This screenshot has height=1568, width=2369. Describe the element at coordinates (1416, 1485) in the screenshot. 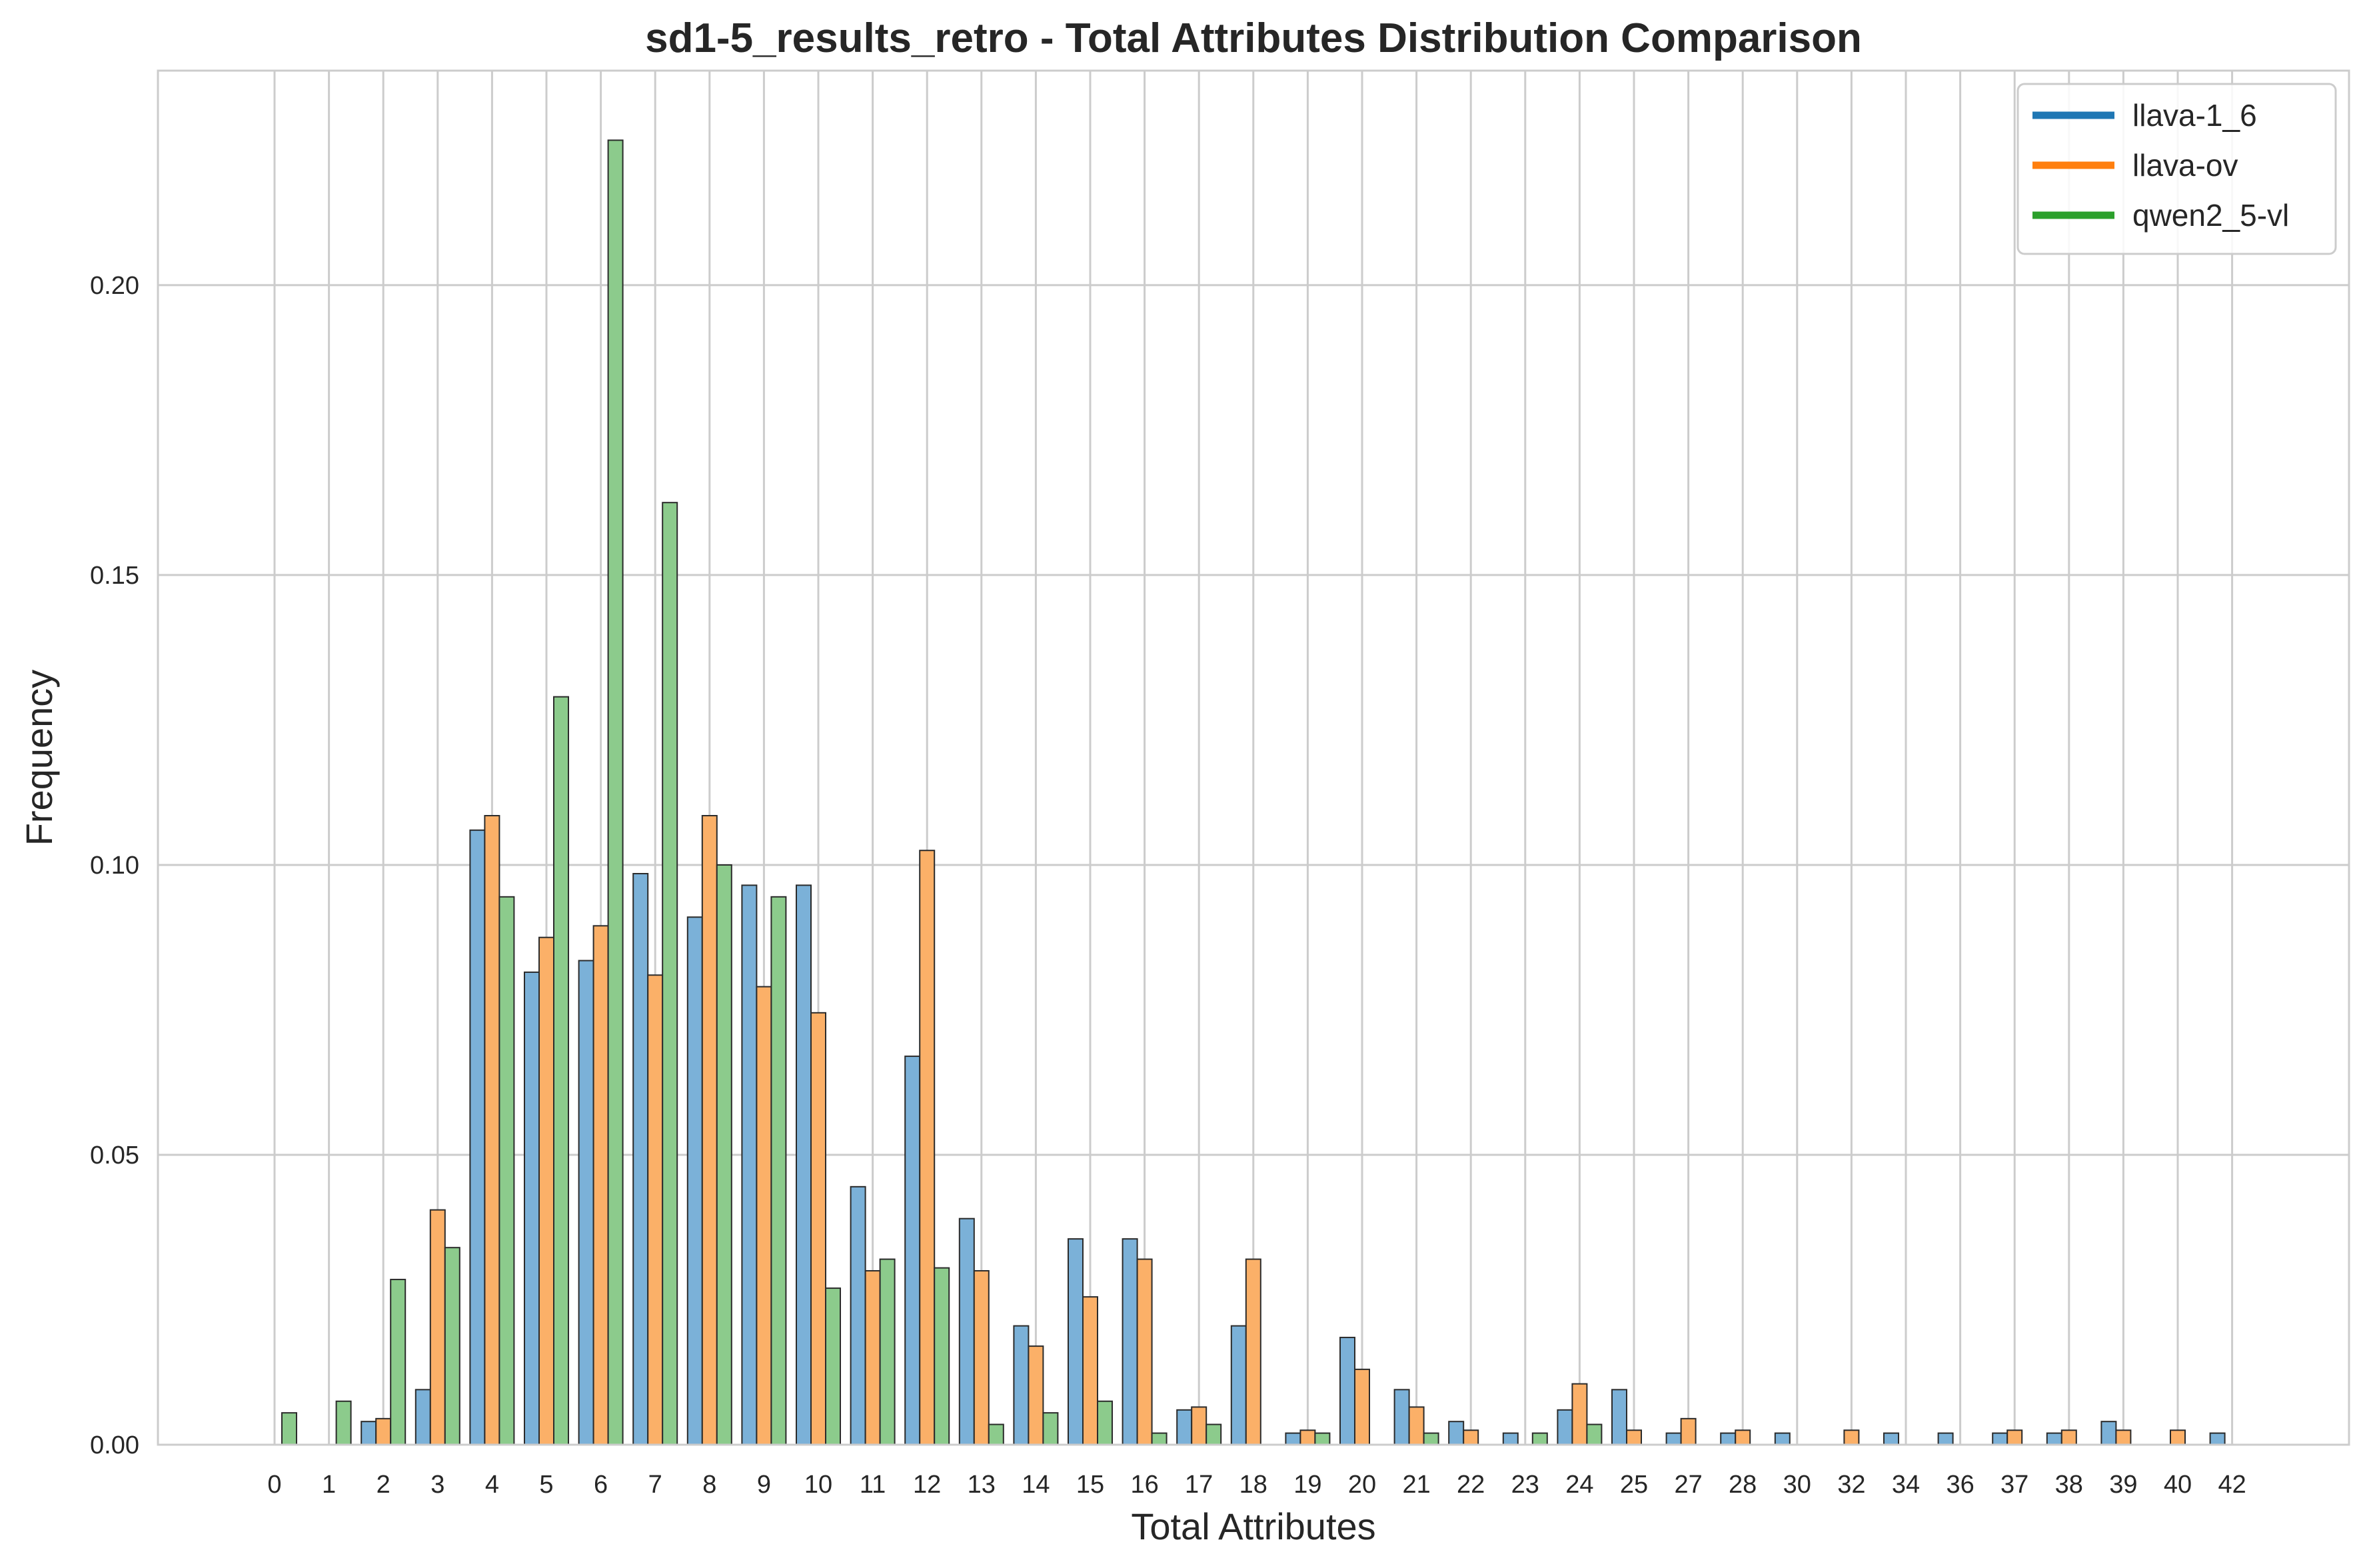

I see `x-tick-label: 21` at that location.